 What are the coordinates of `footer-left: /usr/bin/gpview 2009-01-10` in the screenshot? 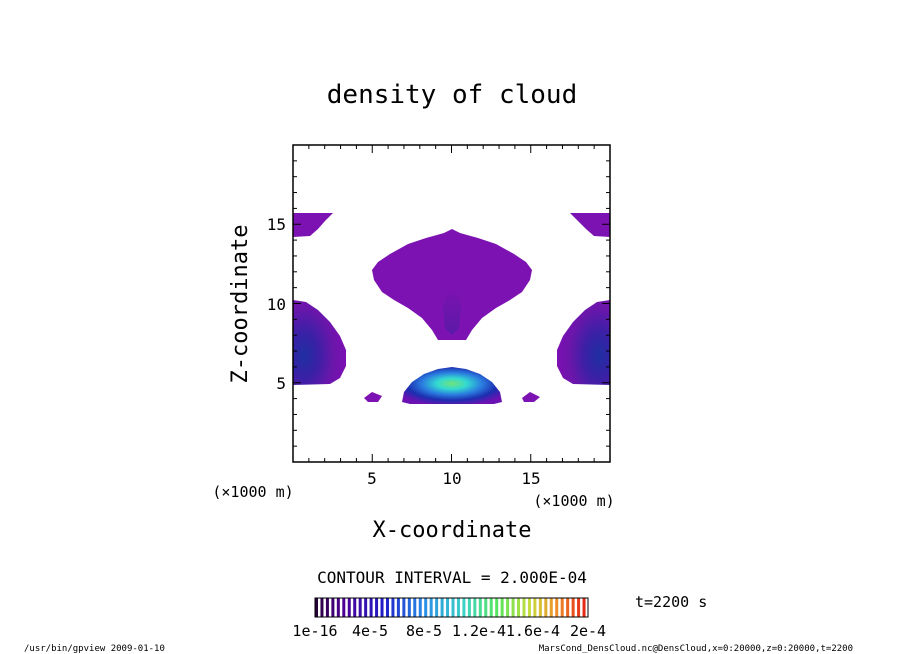 It's located at (94, 649).